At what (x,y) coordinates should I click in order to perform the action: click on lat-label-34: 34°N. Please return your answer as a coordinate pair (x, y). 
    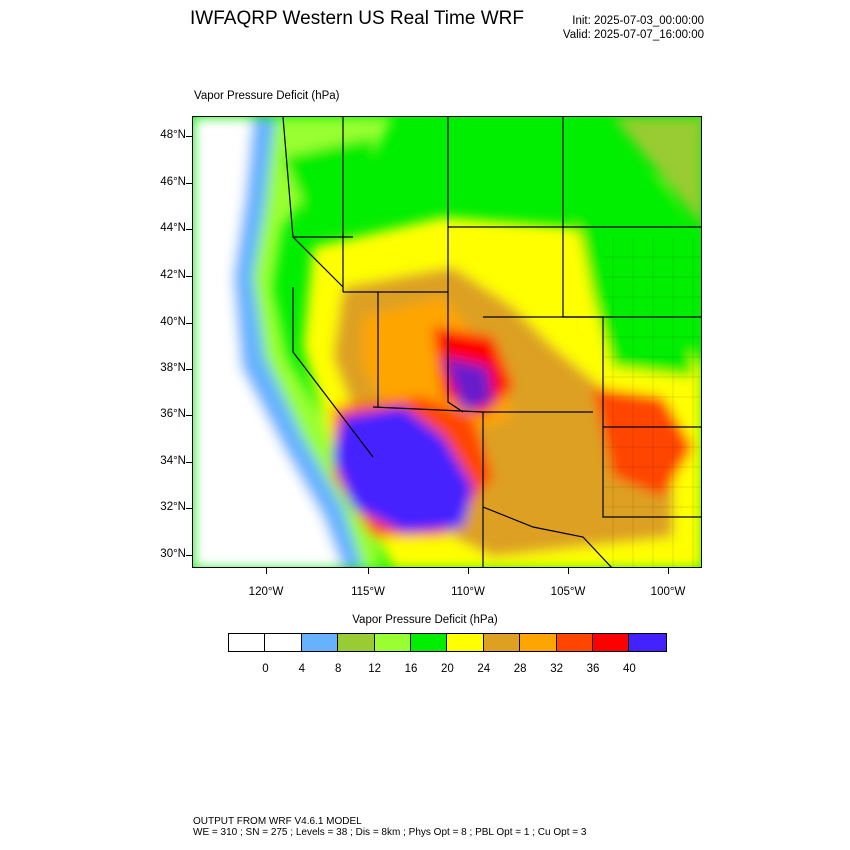
    Looking at the image, I should click on (173, 461).